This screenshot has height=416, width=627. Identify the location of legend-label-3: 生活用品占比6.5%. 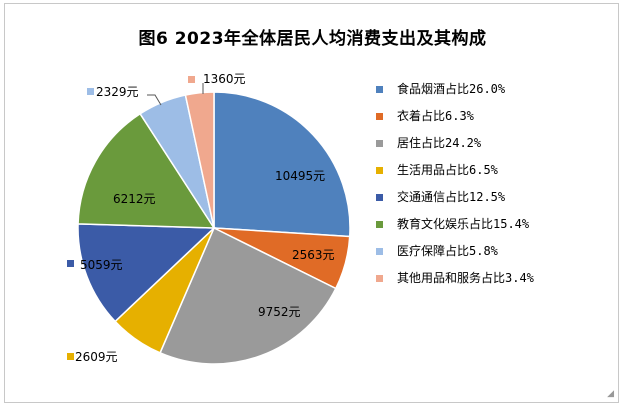
(447, 170).